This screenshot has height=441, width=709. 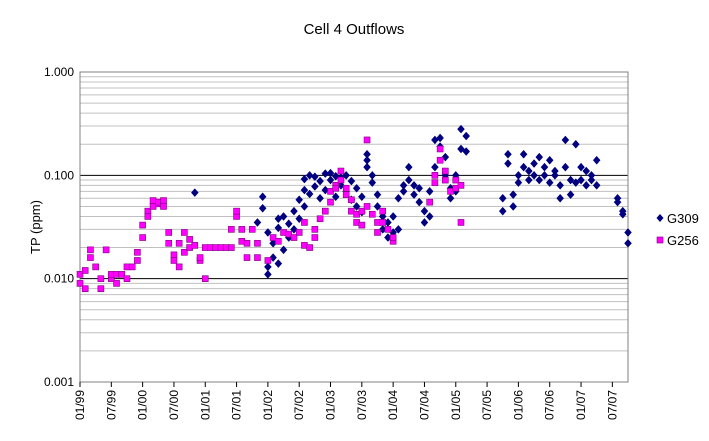 What do you see at coordinates (59, 382) in the screenshot?
I see `y-tick-label: 0.001` at bounding box center [59, 382].